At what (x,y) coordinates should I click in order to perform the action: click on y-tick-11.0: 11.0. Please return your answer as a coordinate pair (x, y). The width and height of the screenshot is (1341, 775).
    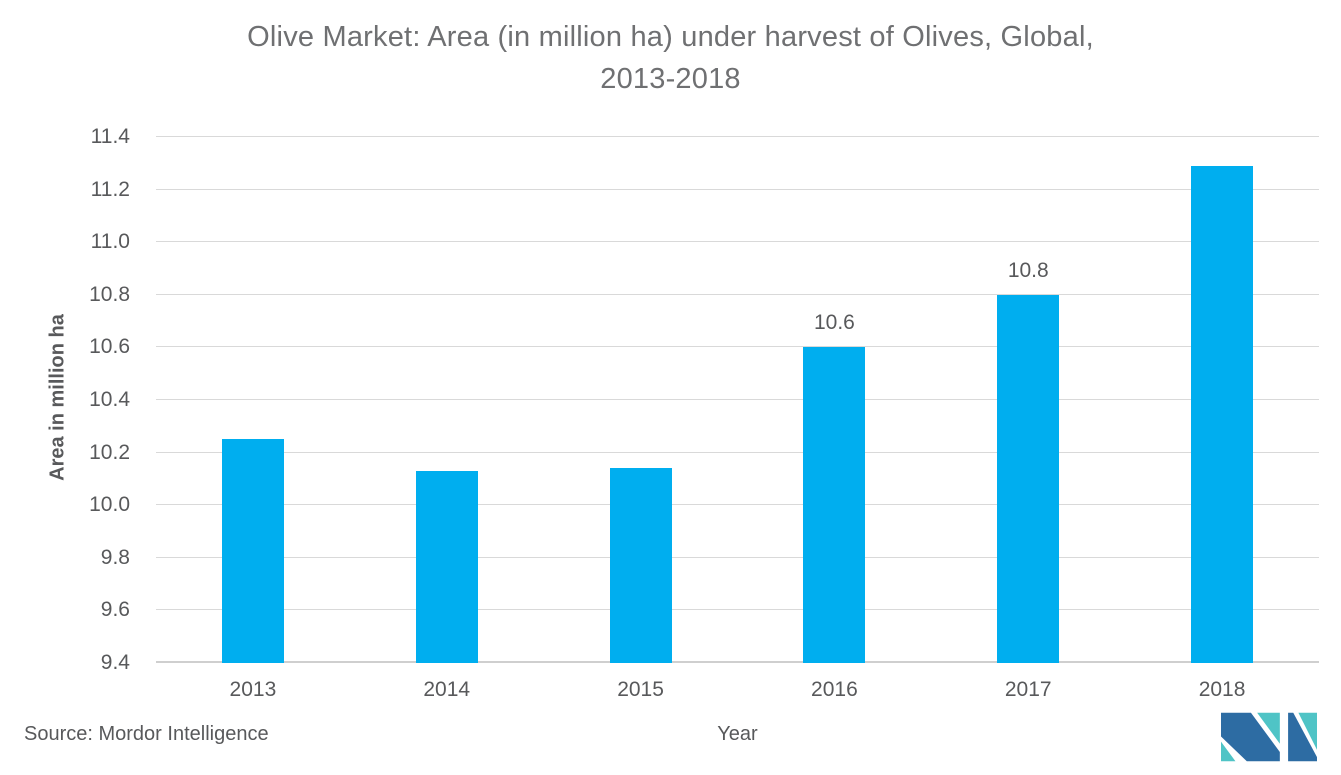
    Looking at the image, I should click on (110, 242).